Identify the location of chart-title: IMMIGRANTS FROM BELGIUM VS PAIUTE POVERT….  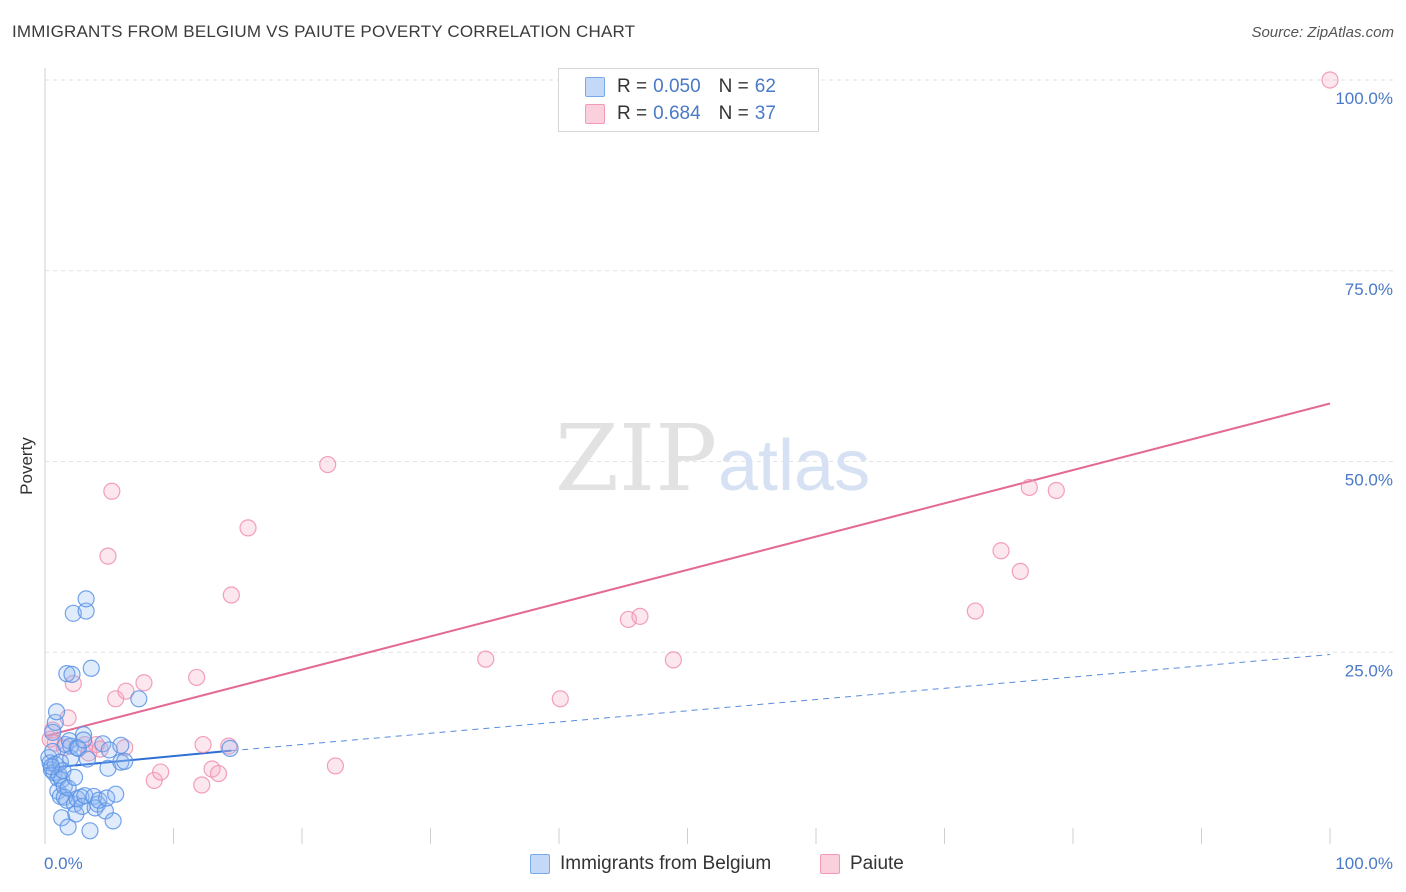
(324, 31).